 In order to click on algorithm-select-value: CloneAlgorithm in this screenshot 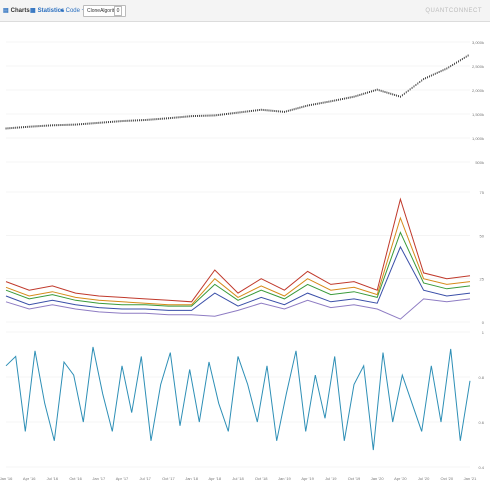, I will do `click(104, 11)`.